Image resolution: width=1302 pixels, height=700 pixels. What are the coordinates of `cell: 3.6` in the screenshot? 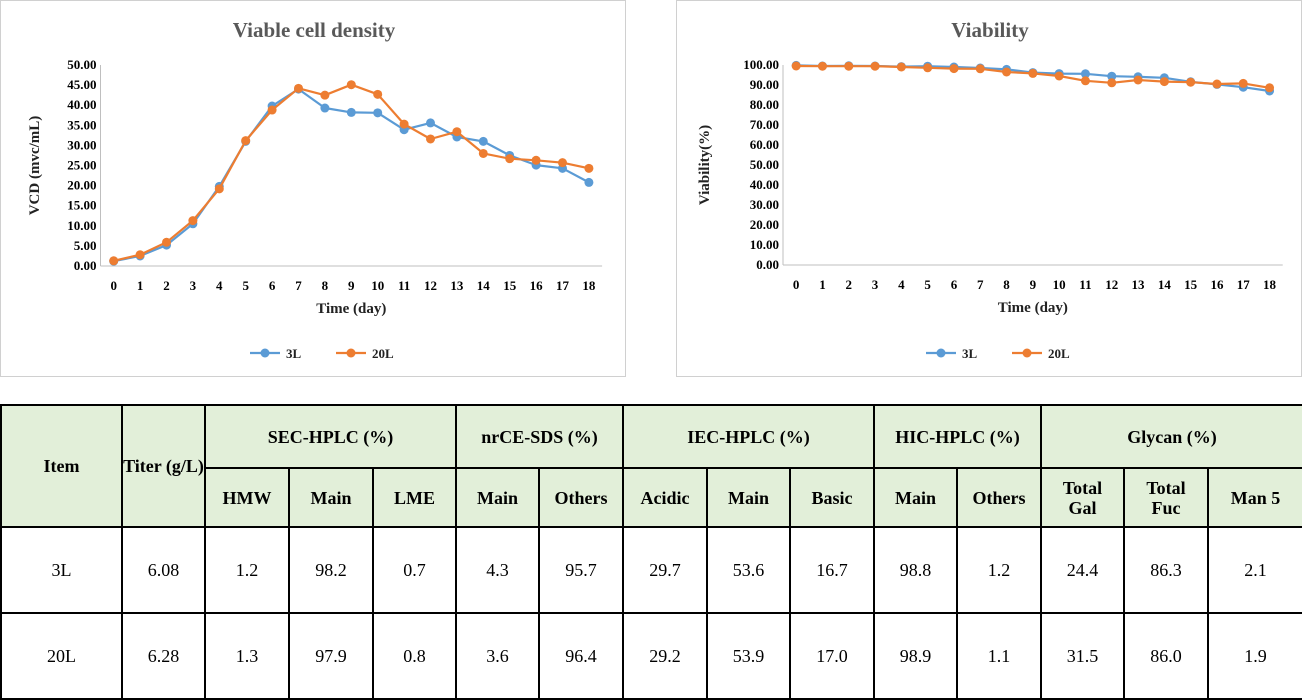 It's located at (497, 656).